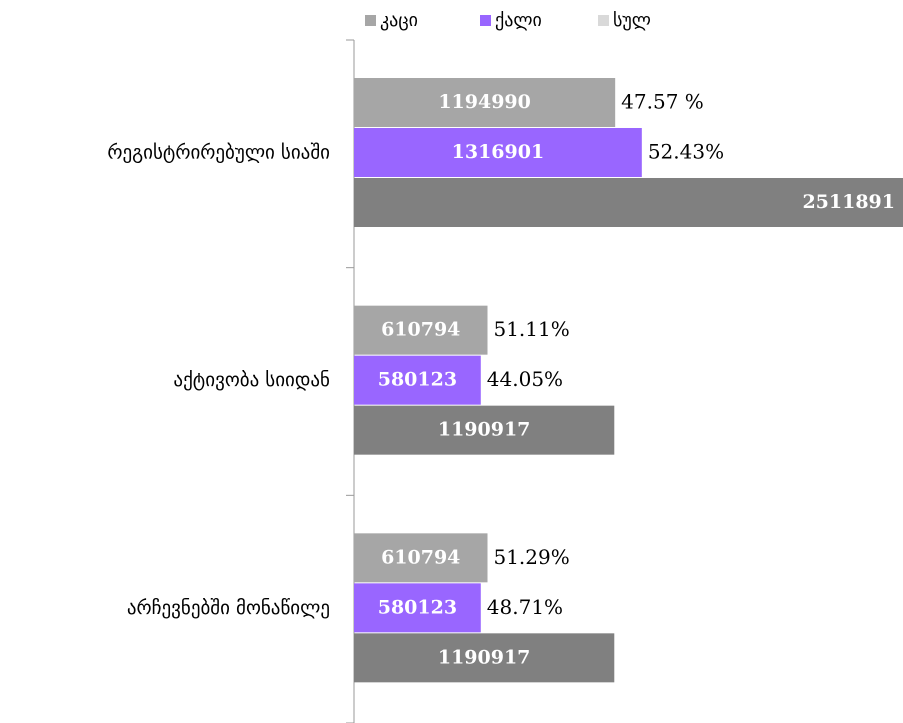 The image size is (903, 723). Describe the element at coordinates (218, 153) in the screenshot. I see `category-label: რეგისტრირებული სიაში` at that location.